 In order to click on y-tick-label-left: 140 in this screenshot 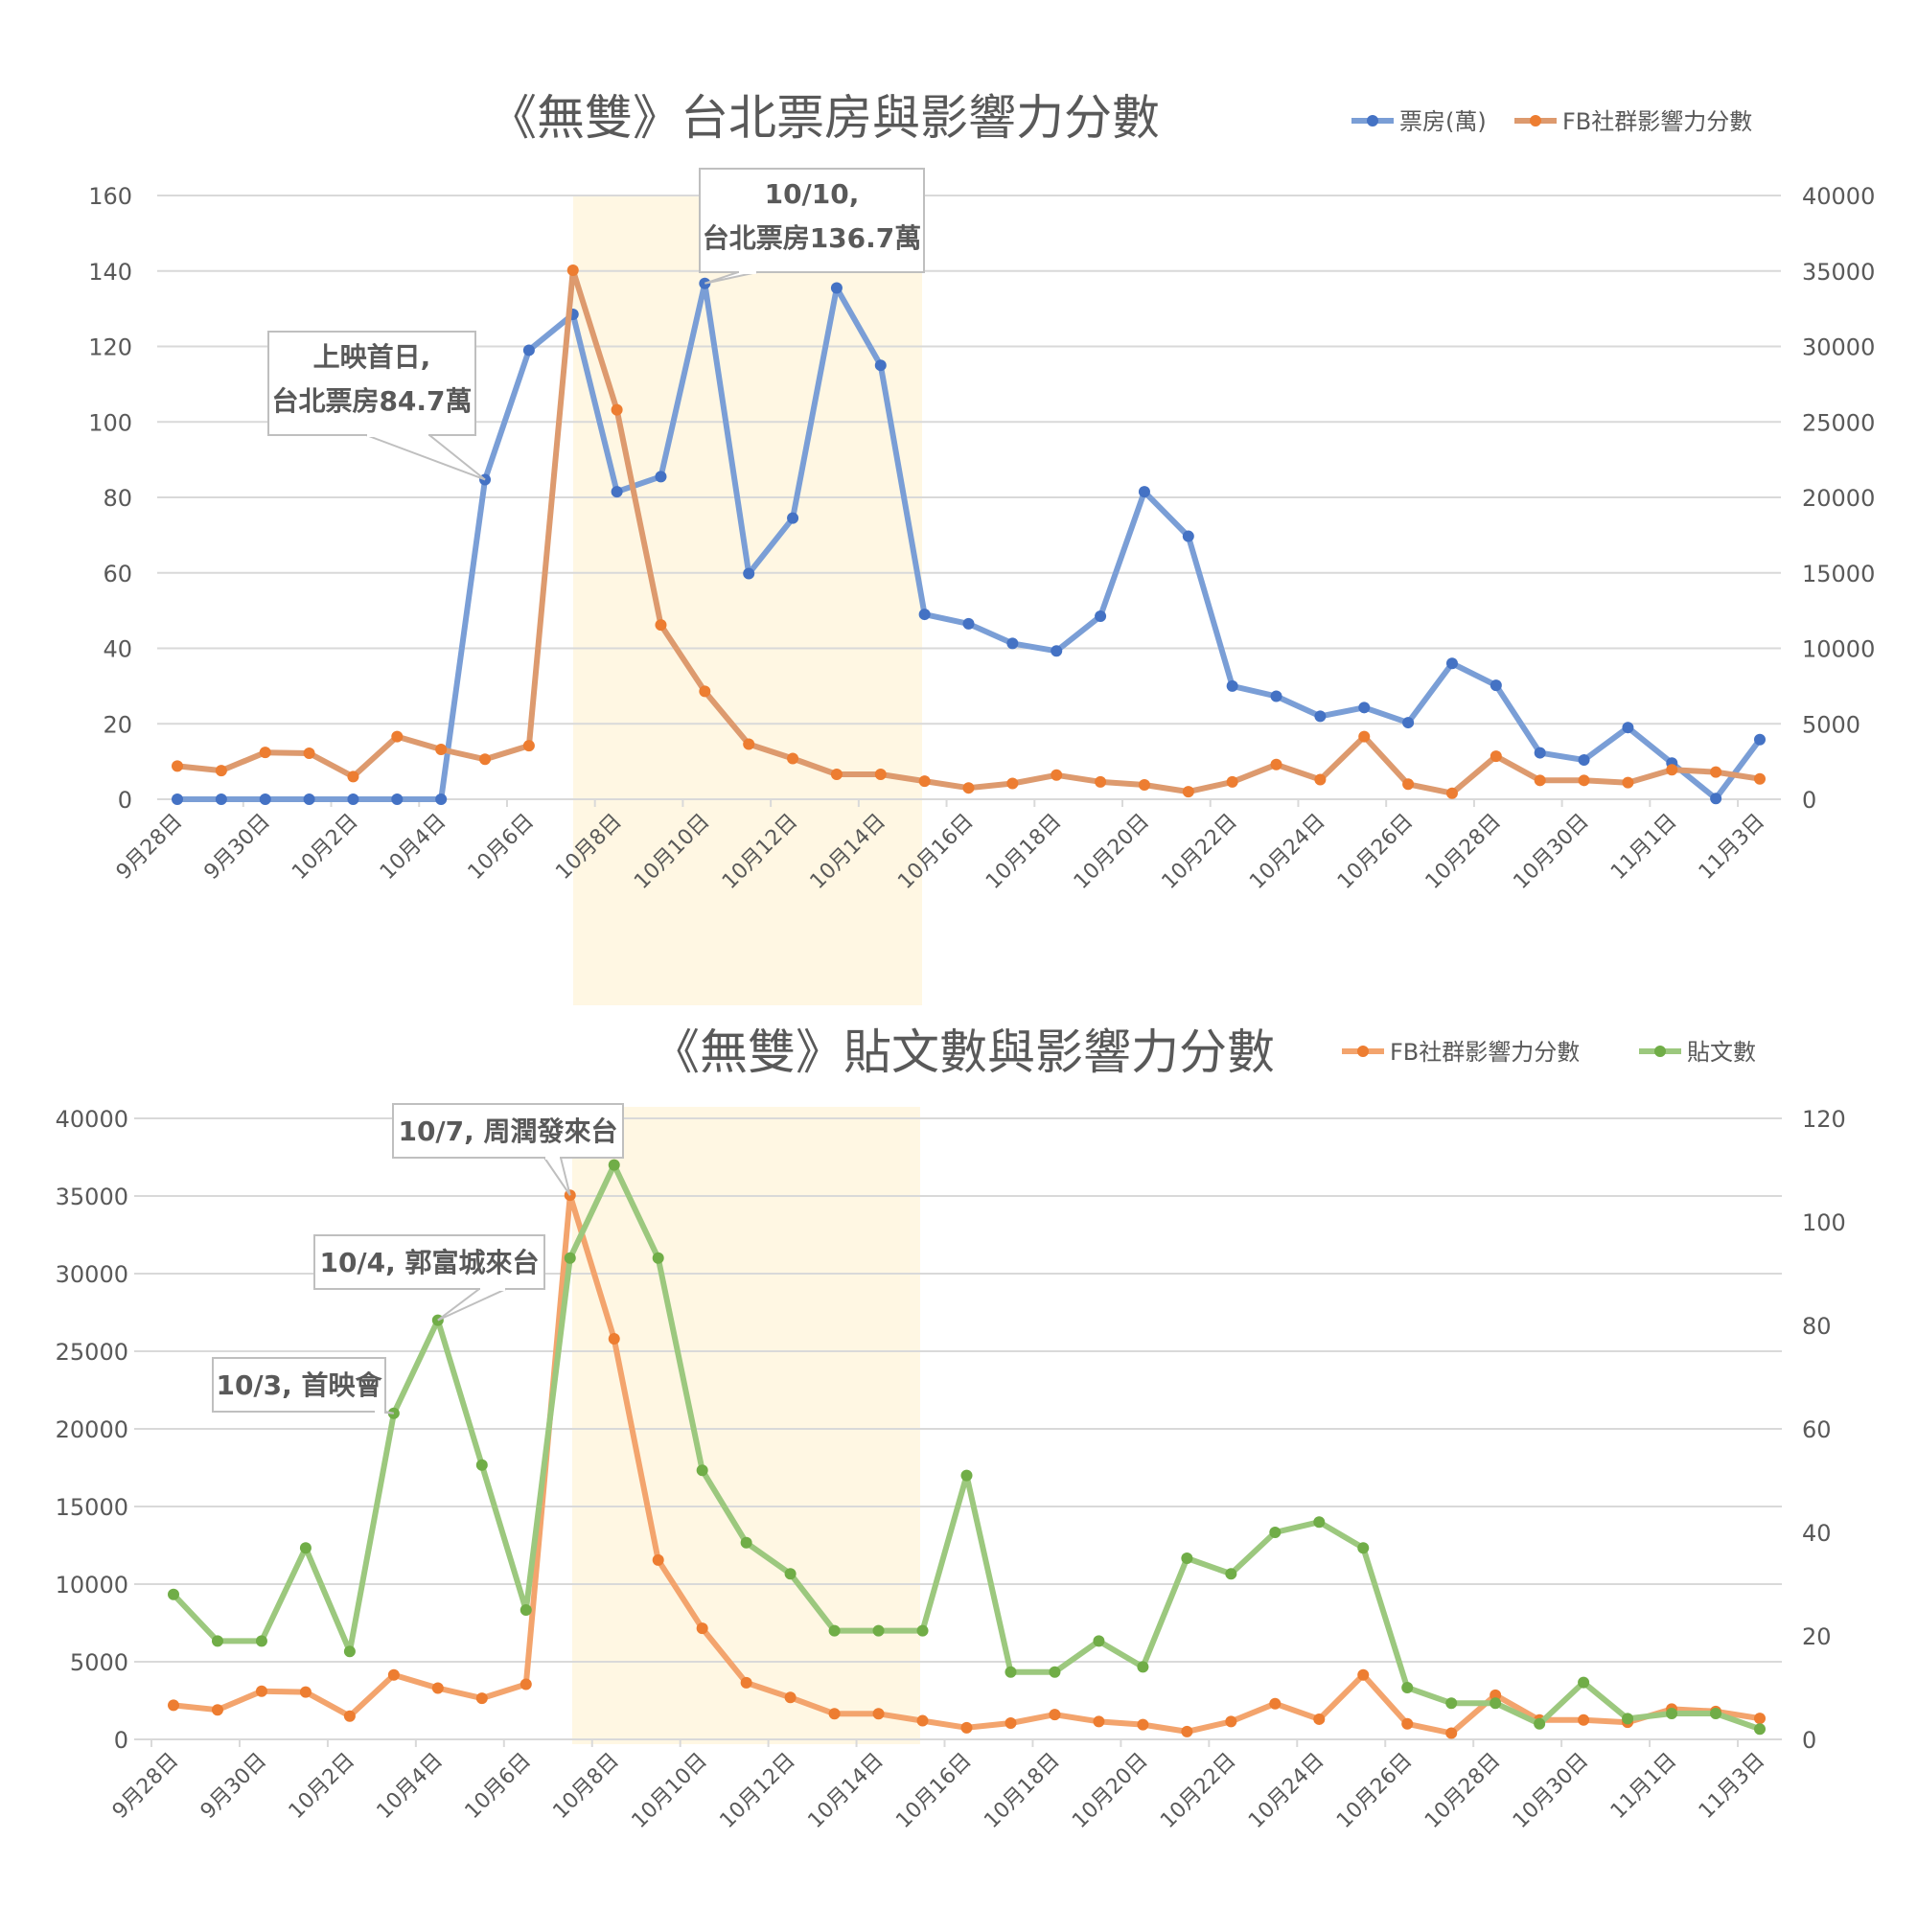, I will do `click(110, 272)`.